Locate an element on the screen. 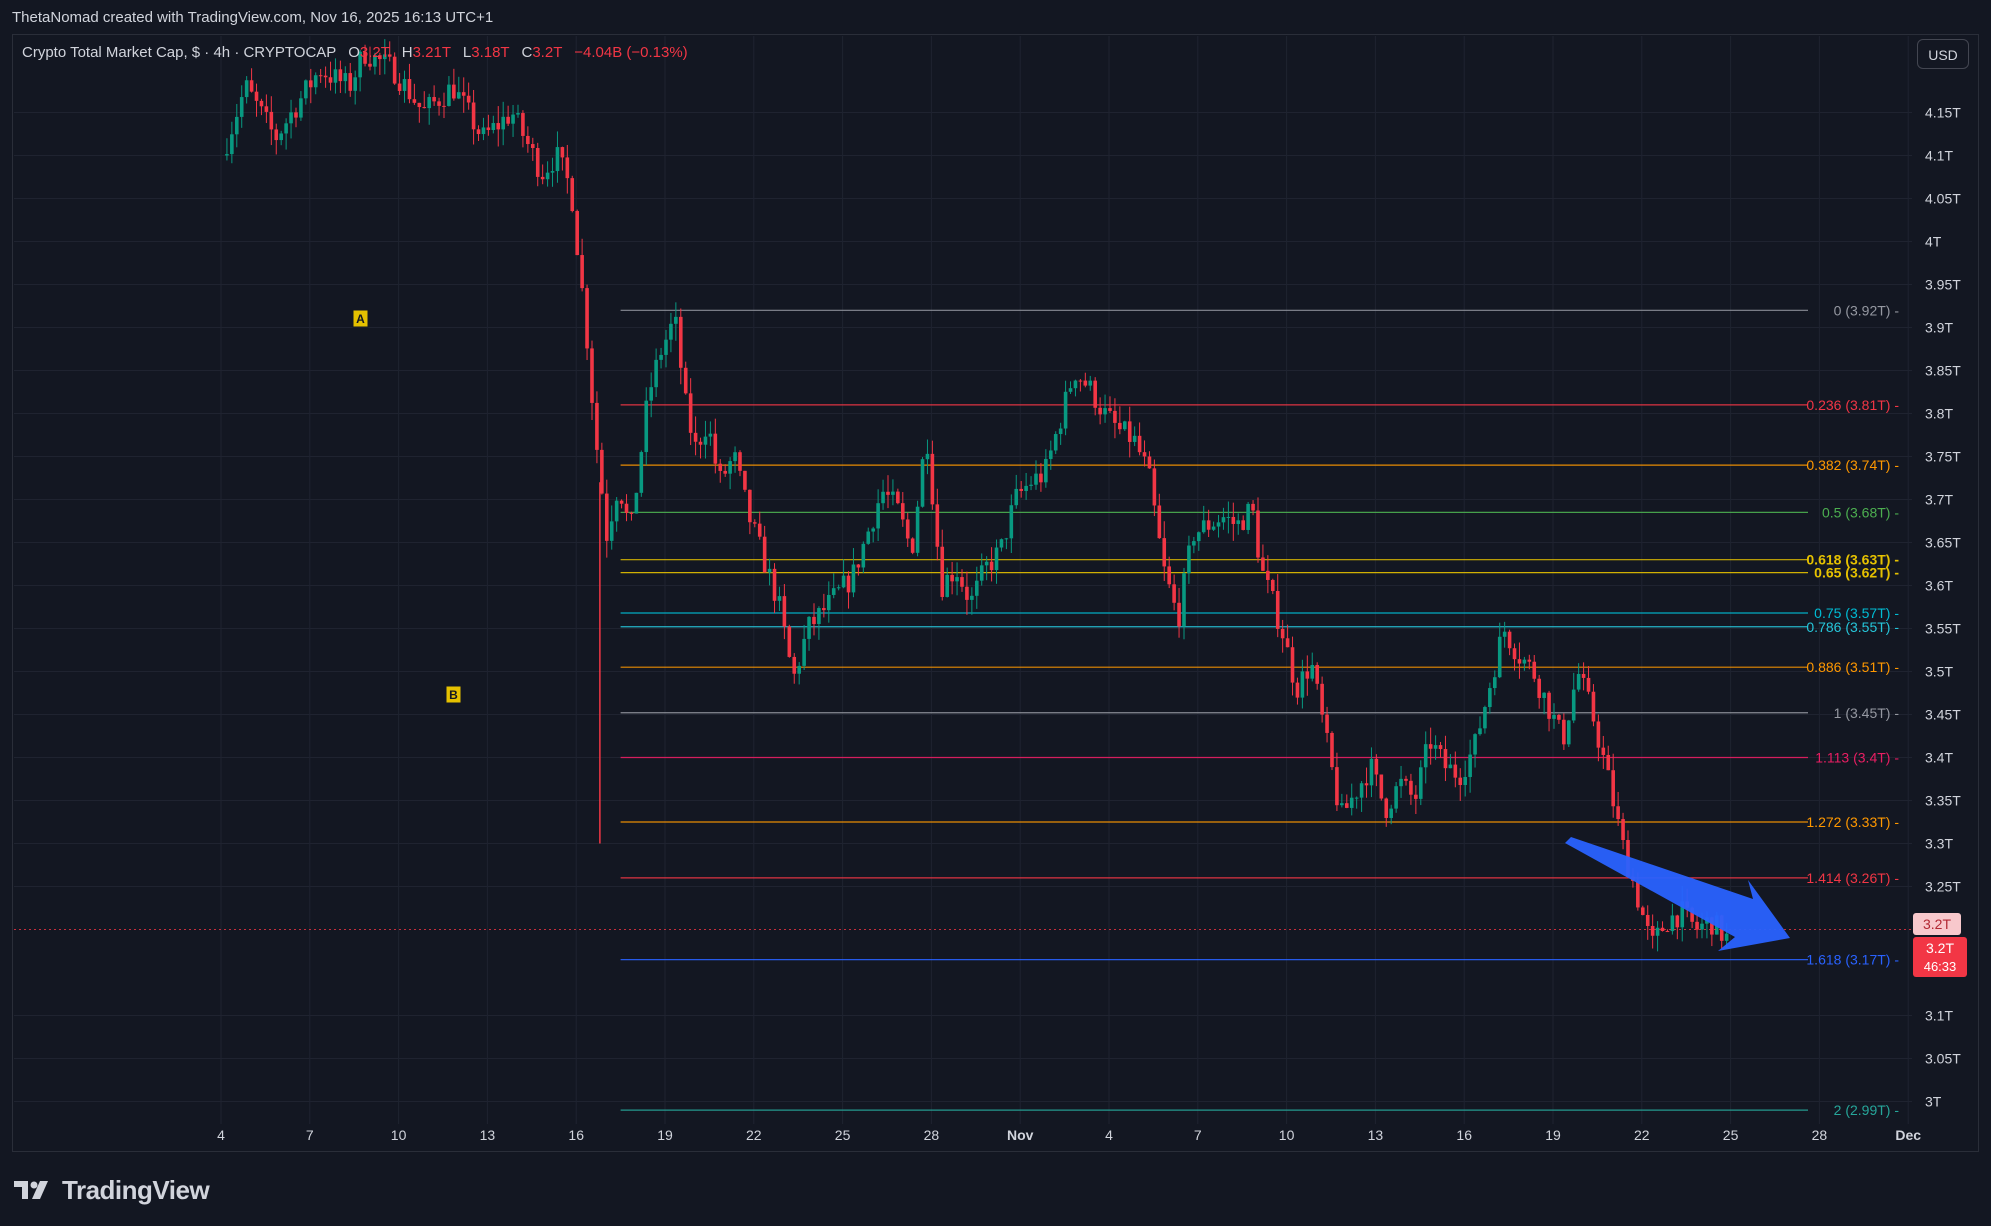 The height and width of the screenshot is (1226, 1991). x-tick-label: 16 is located at coordinates (576, 1135).